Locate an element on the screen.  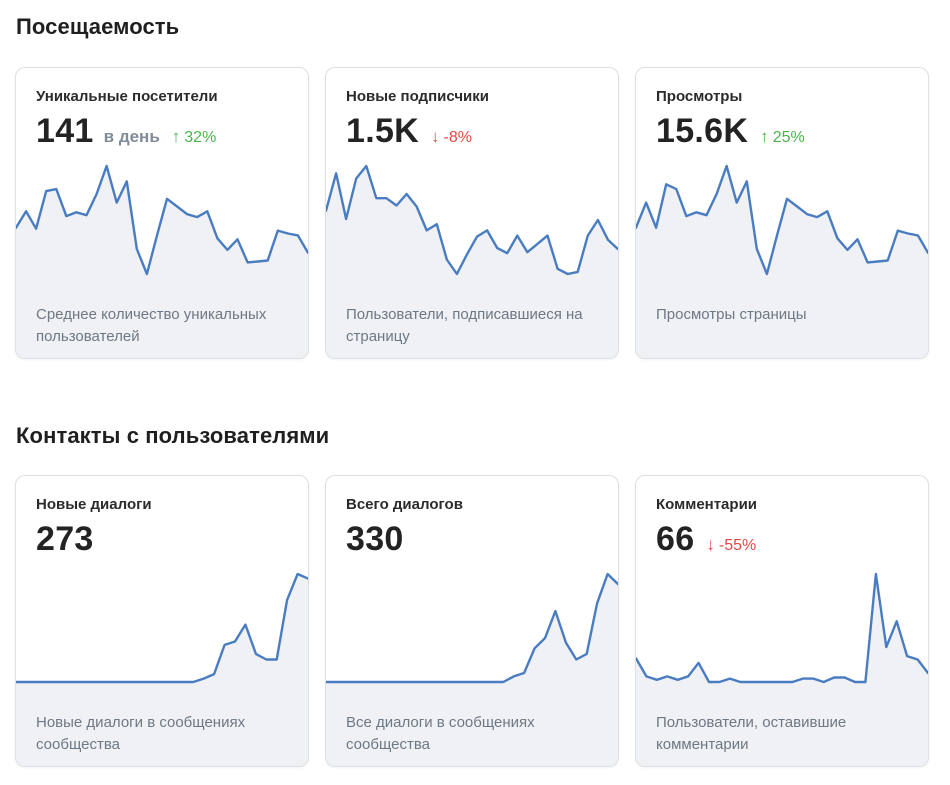
metric-row: 141 в день ↑ 32% is located at coordinates (126, 131).